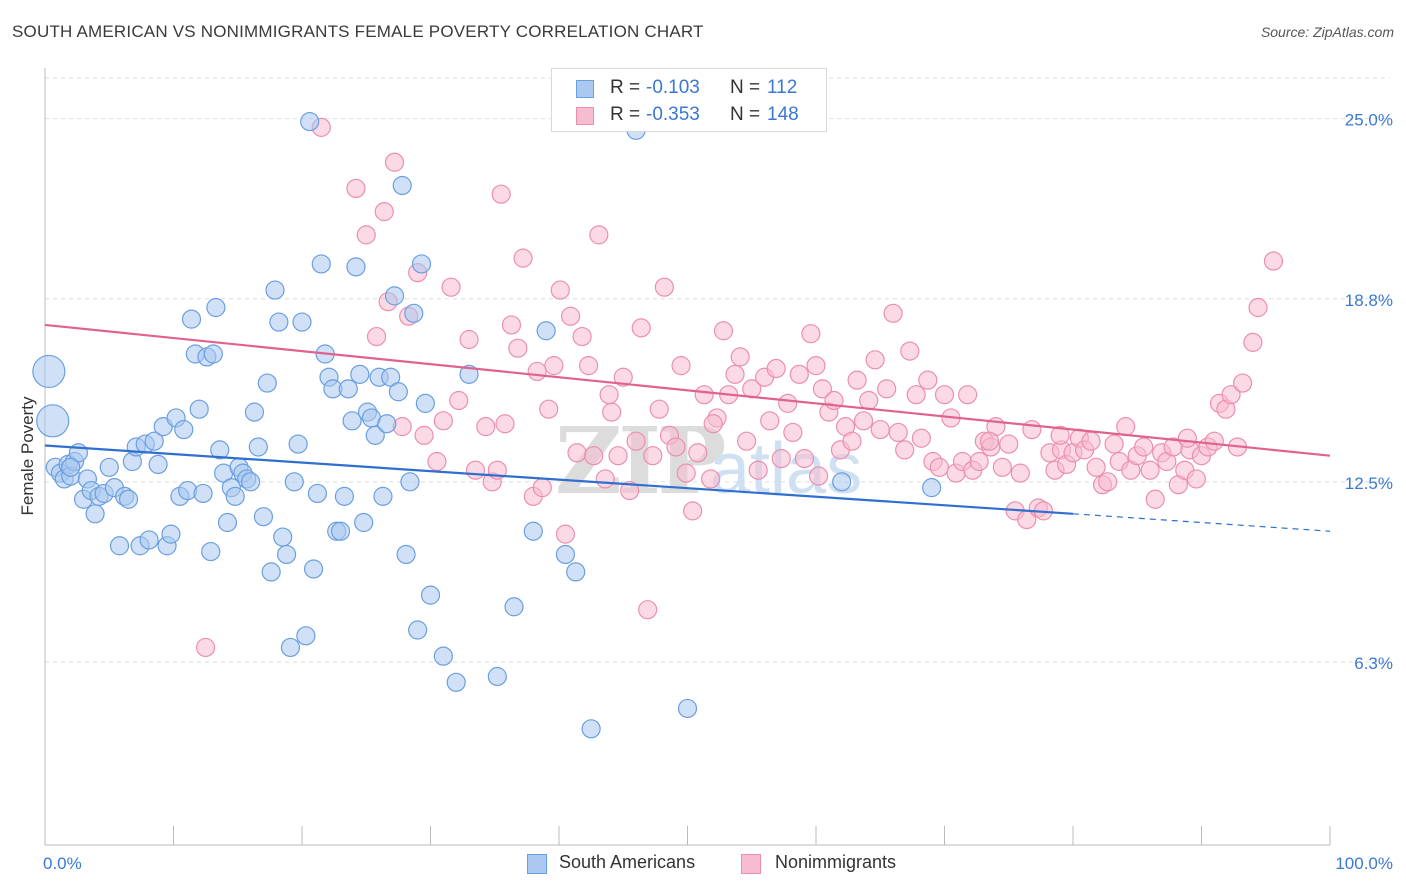 The height and width of the screenshot is (892, 1406). I want to click on legend-swatch-blue, so click(585, 89).